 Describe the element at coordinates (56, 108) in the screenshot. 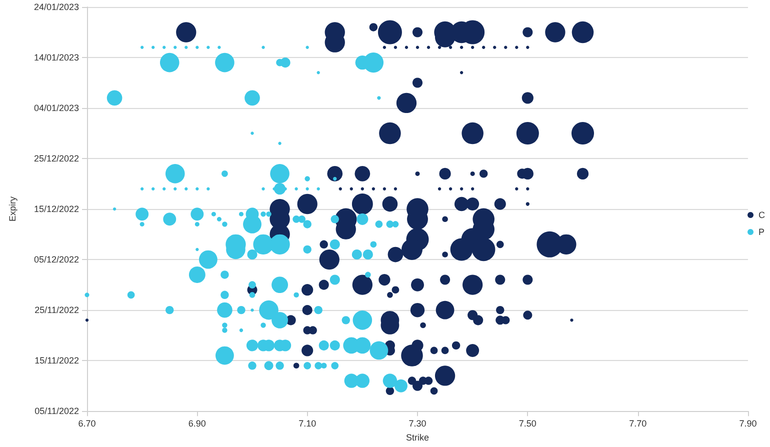

I see `y-tick-label: 04/01/2023` at that location.